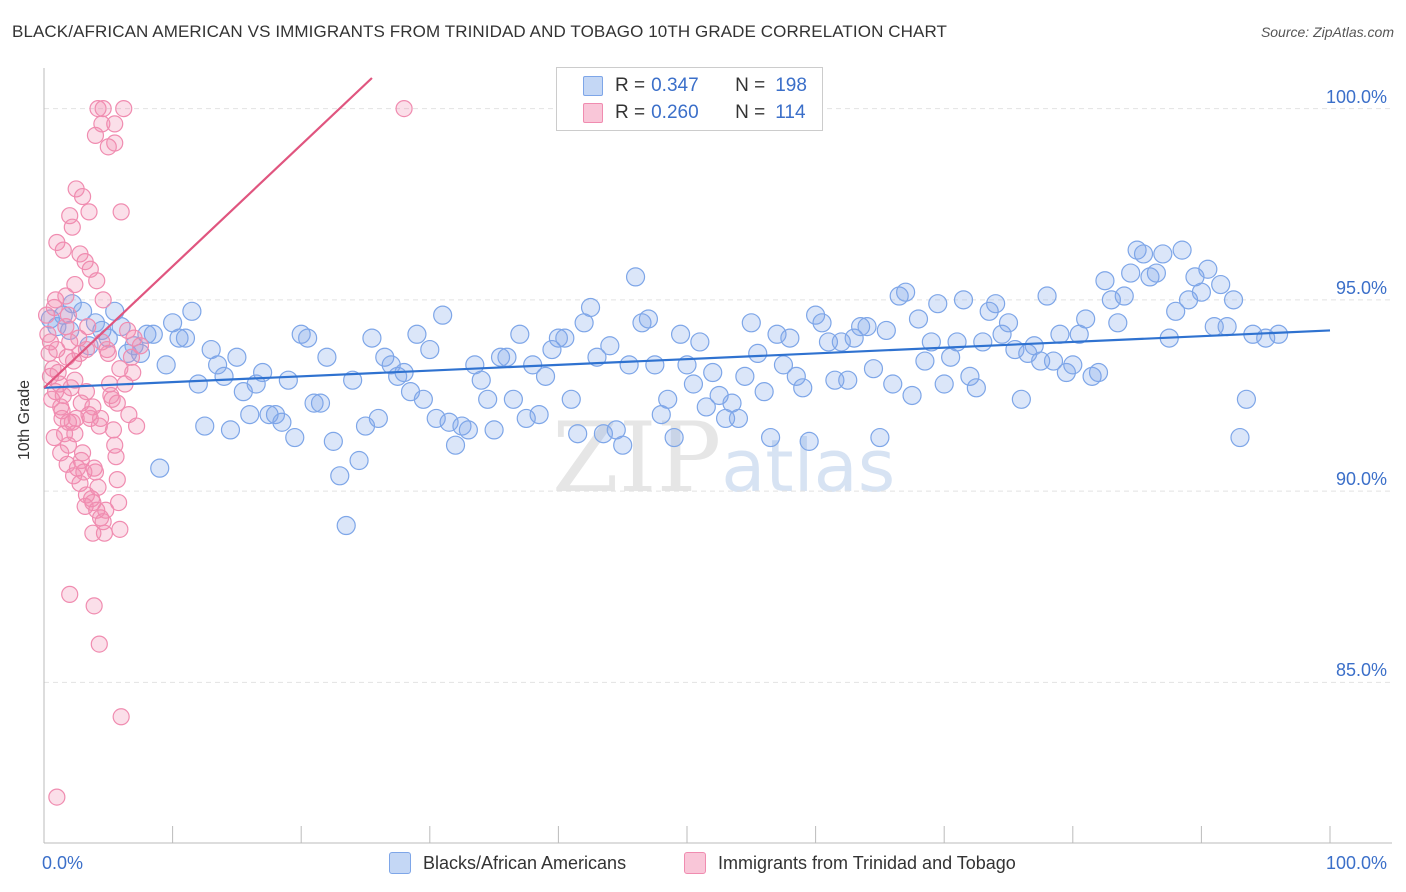 The width and height of the screenshot is (1406, 892). I want to click on legend-n-value: 198, so click(791, 85).